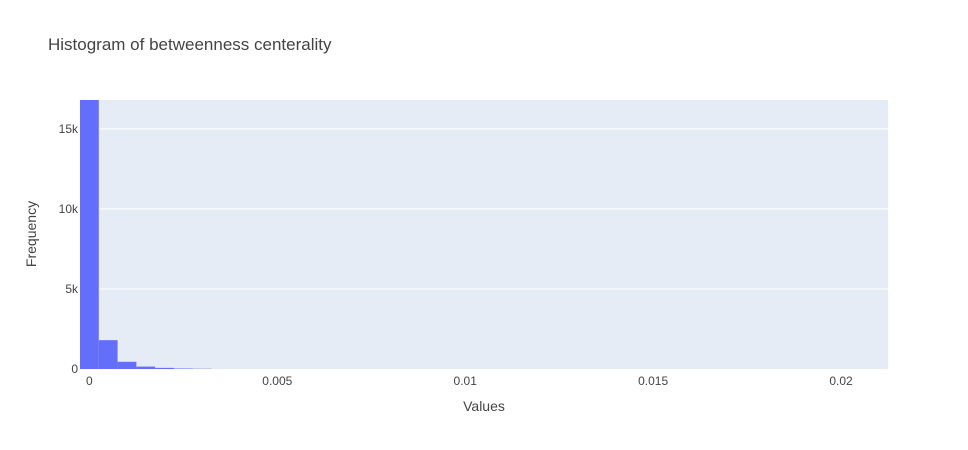 This screenshot has width=968, height=450. Describe the element at coordinates (69, 129) in the screenshot. I see `y-tick-label: 15k` at that location.